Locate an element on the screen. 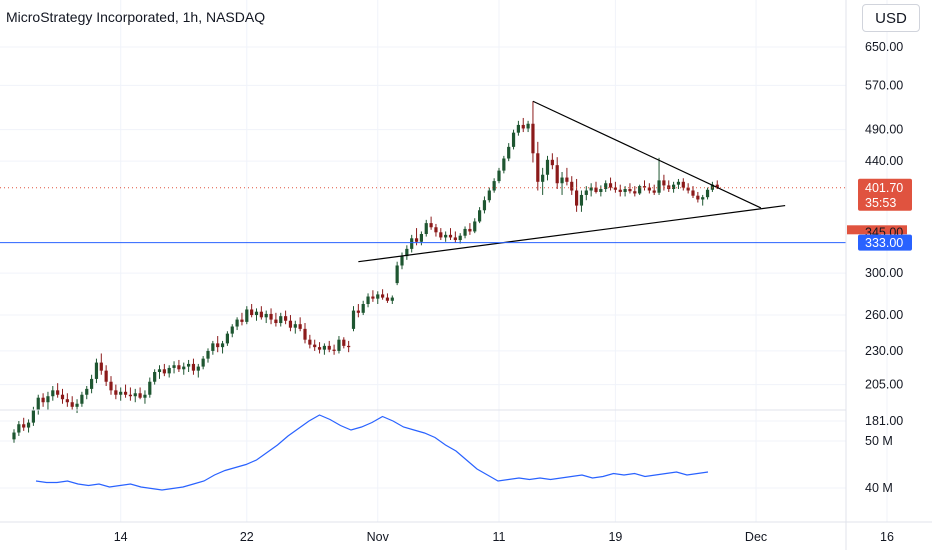 This screenshot has width=932, height=550. lower-trendline is located at coordinates (572, 233).